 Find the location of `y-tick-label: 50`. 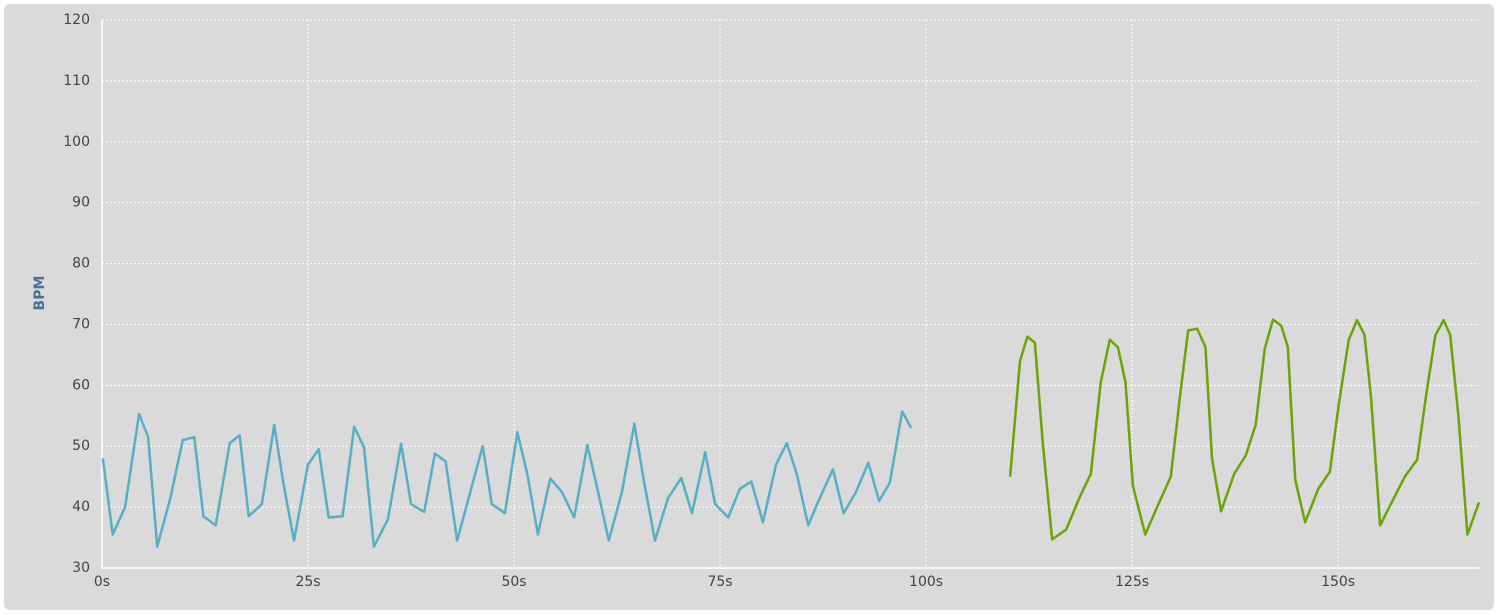

y-tick-label: 50 is located at coordinates (81, 446).